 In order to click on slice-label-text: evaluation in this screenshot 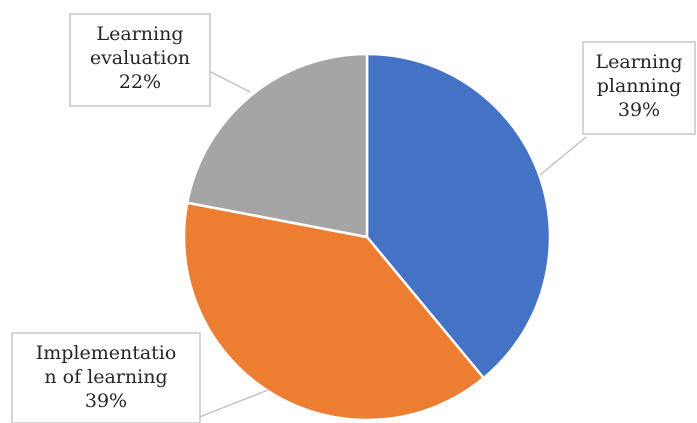, I will do `click(140, 58)`.